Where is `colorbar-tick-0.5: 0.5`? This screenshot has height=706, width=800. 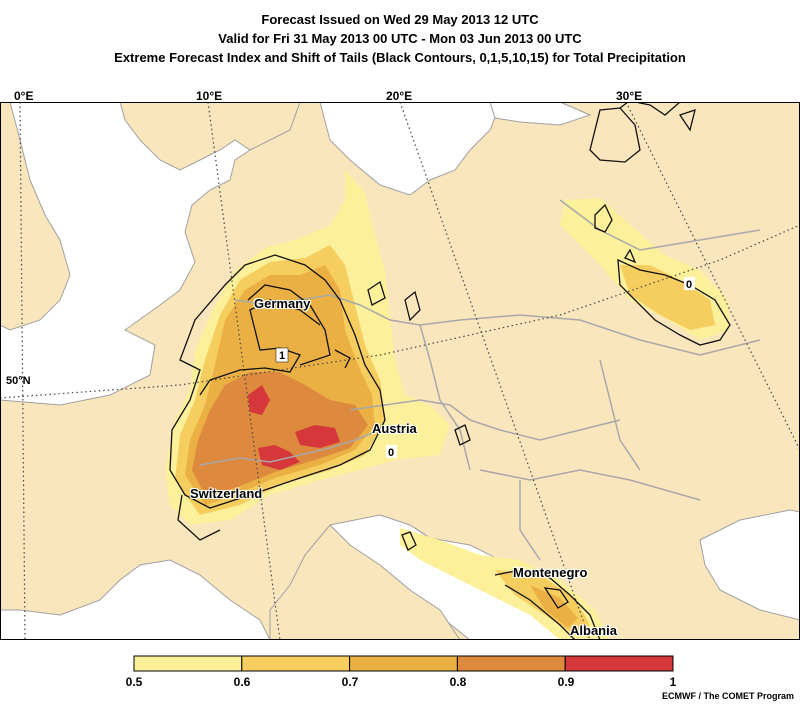 colorbar-tick-0.5: 0.5 is located at coordinates (134, 682).